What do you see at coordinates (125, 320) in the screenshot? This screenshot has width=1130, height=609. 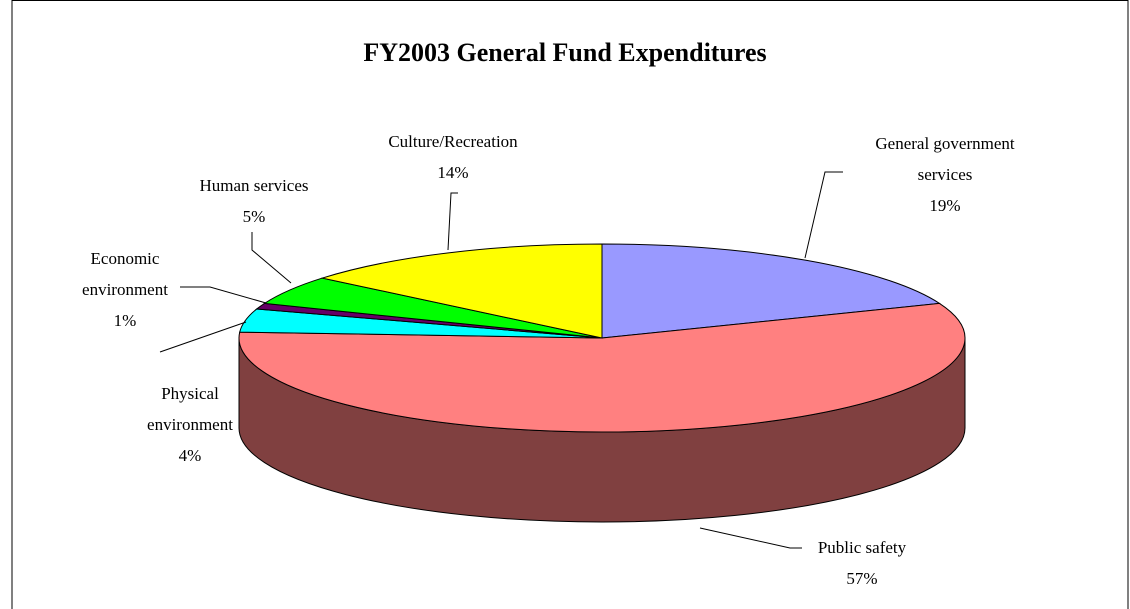 I see `slice-percent: 1%` at bounding box center [125, 320].